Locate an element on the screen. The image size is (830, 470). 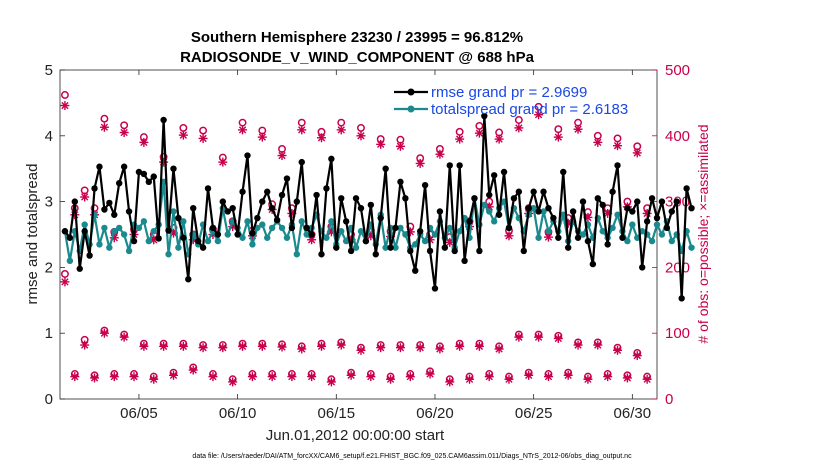
right-y-tick-label: 100 is located at coordinates (677, 333).